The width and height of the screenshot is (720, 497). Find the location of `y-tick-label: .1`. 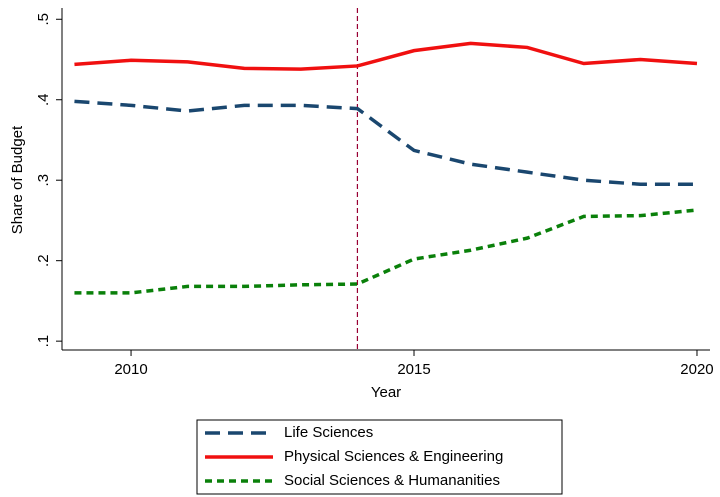

y-tick-label: .1 is located at coordinates (43, 341).